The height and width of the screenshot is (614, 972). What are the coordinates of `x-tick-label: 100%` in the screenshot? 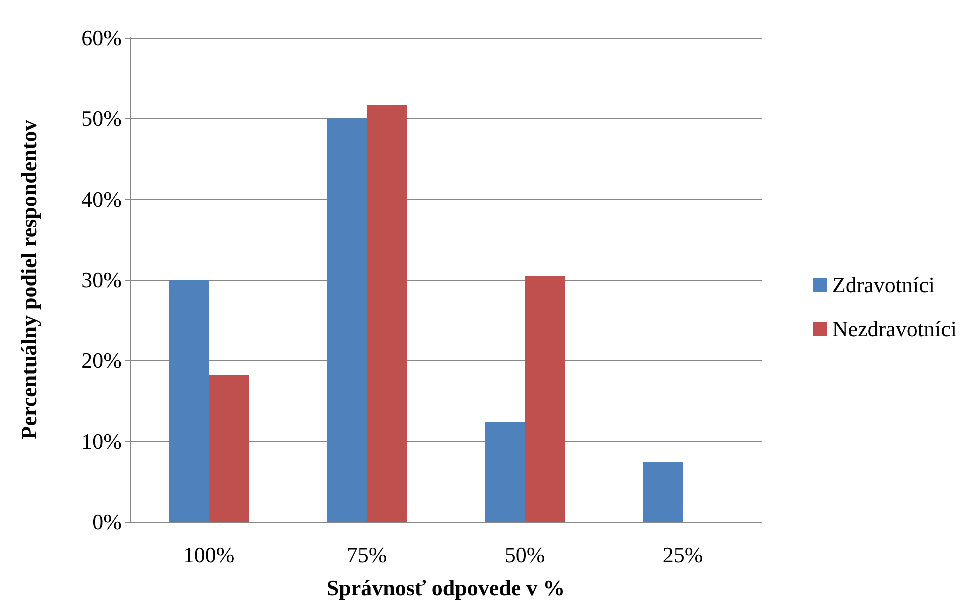 It's located at (209, 555).